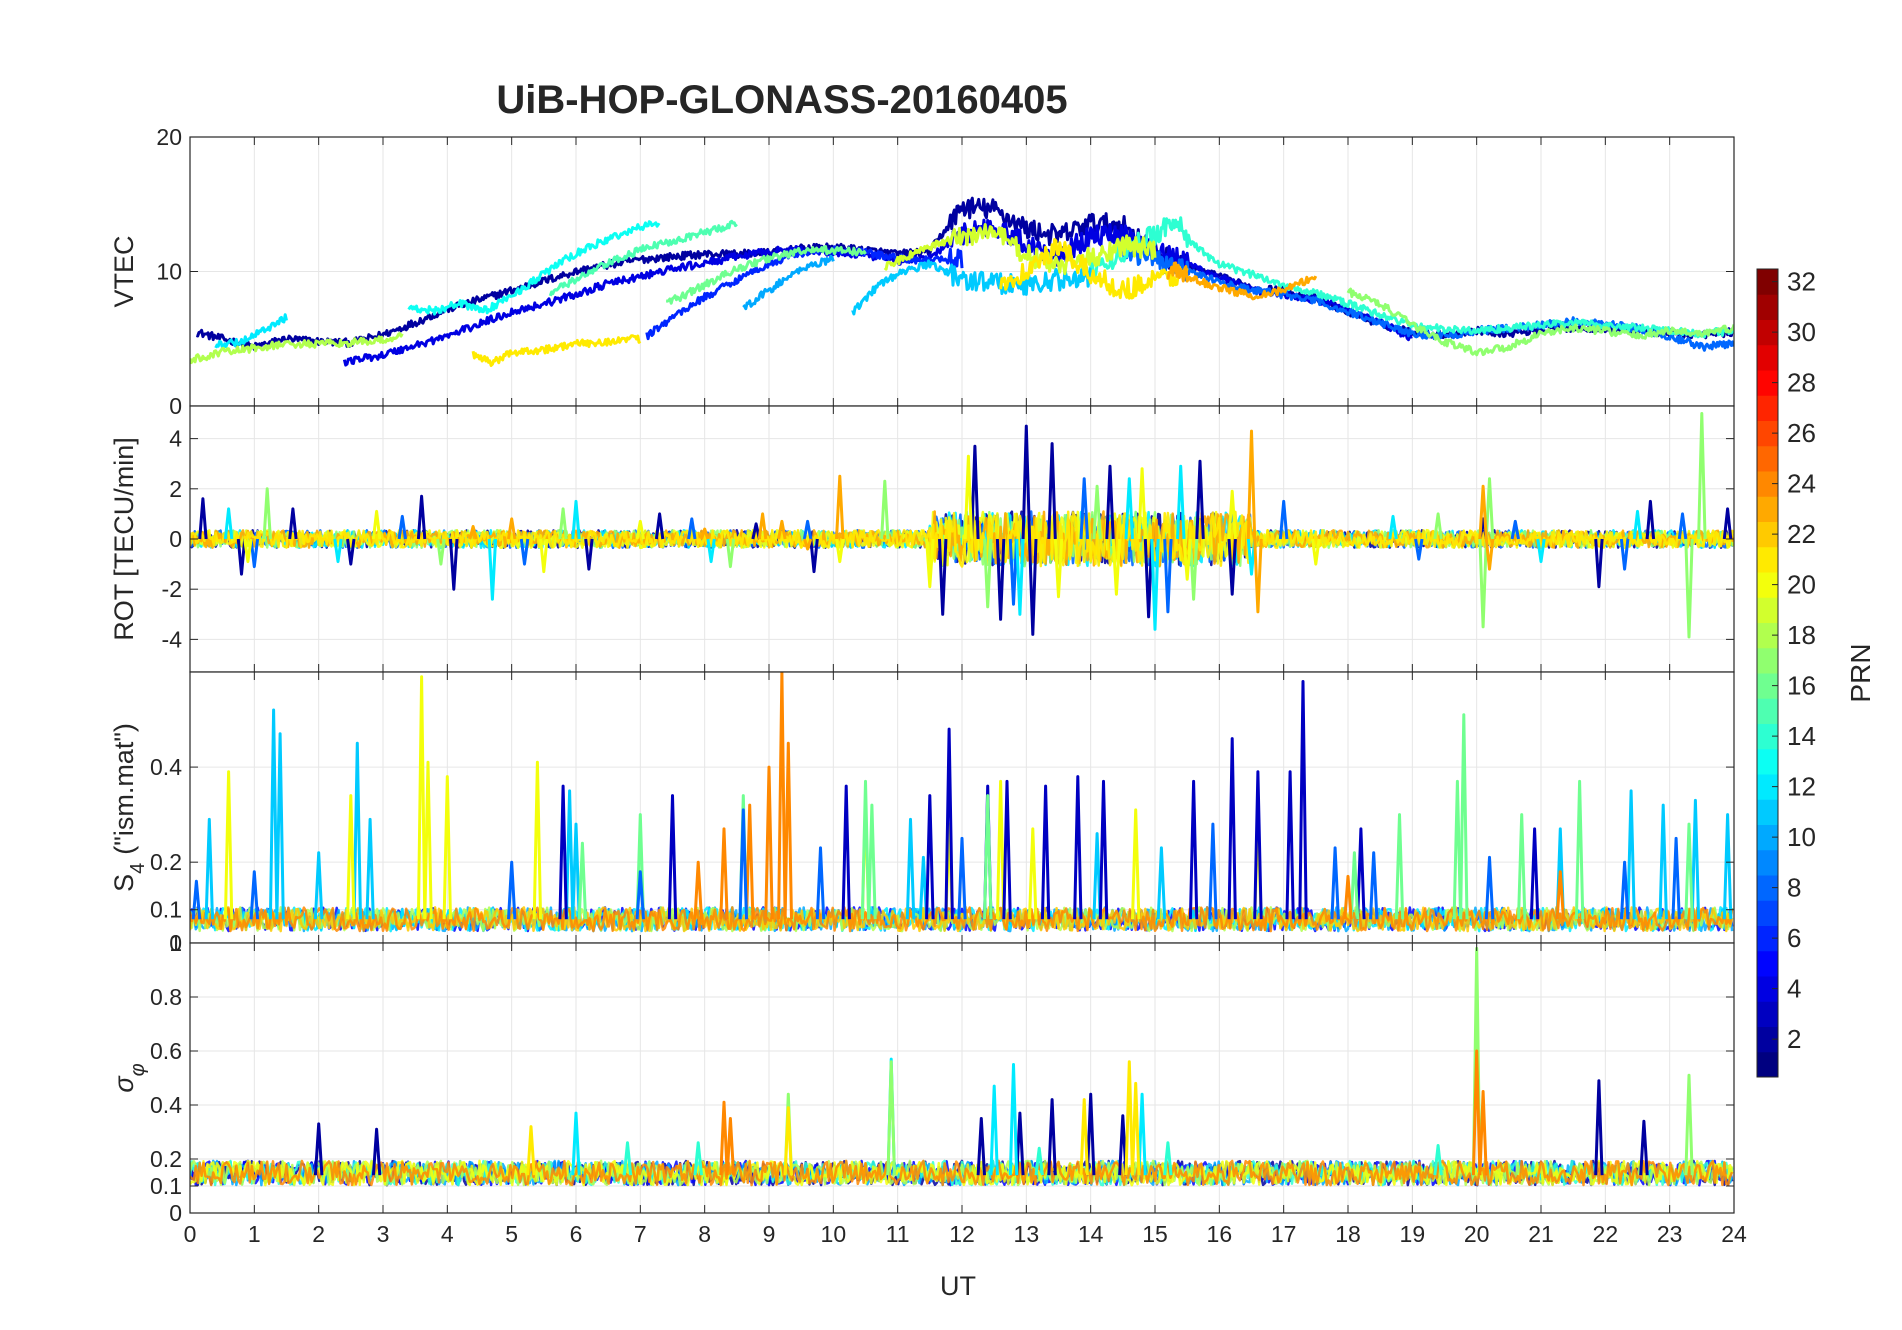  What do you see at coordinates (1091, 1234) in the screenshot?
I see `x-tick-label: 14` at bounding box center [1091, 1234].